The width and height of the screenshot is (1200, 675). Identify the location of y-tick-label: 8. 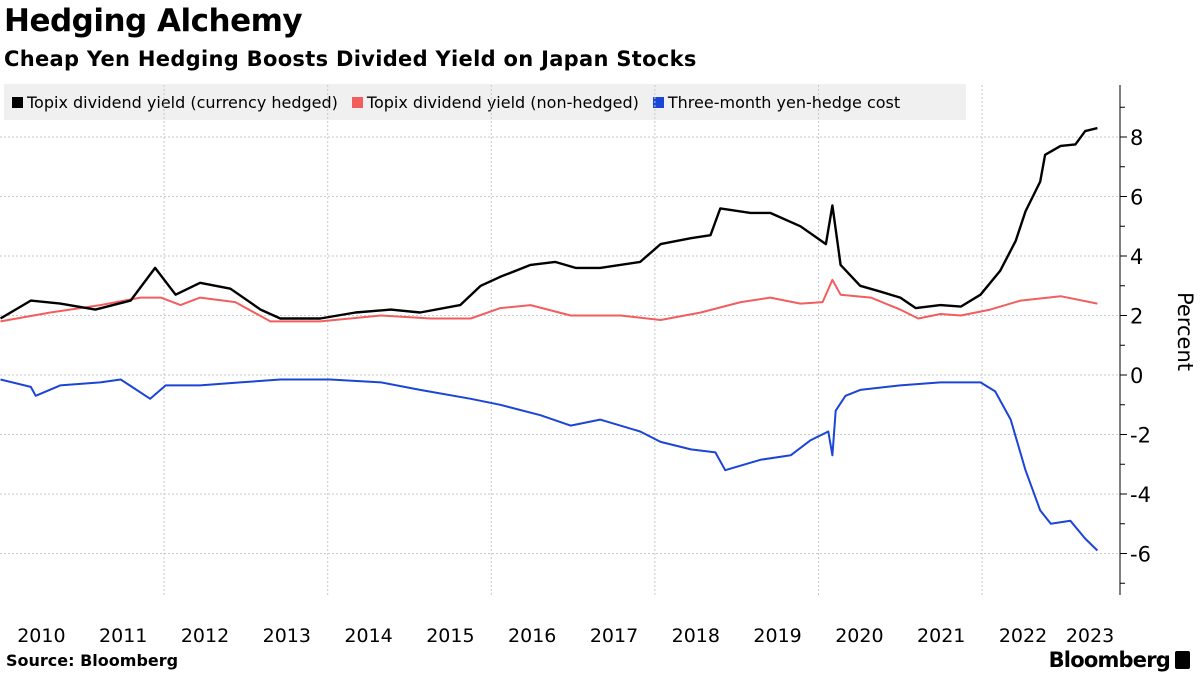
(1136, 138).